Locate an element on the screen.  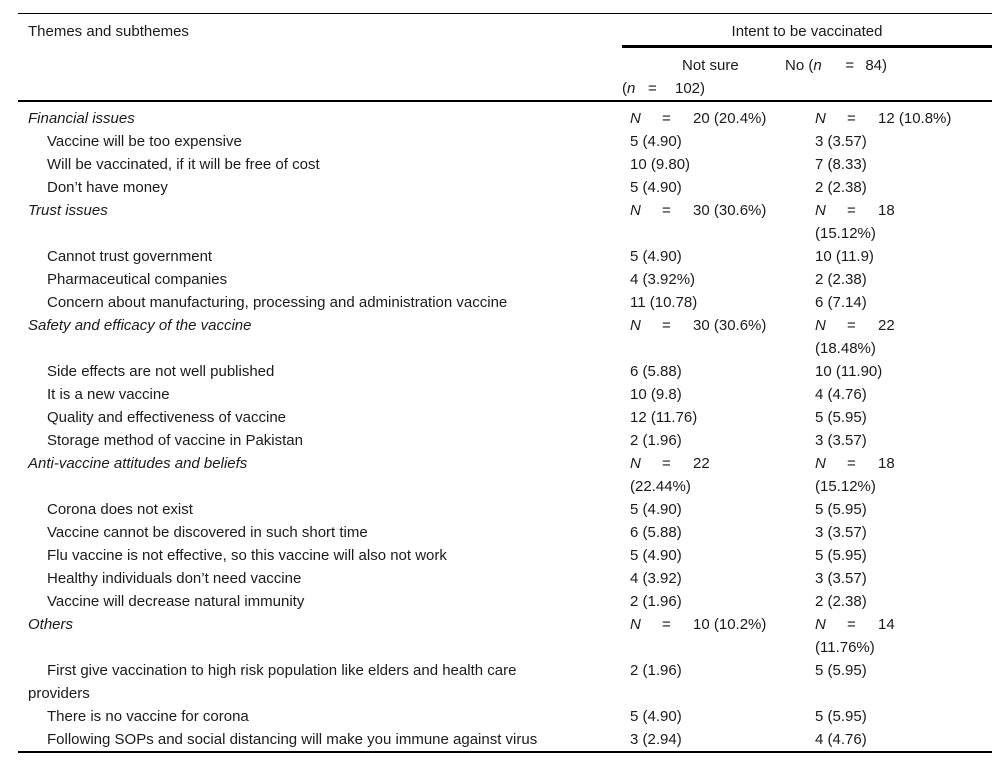
no-column-header: No (n = 84) is located at coordinates (836, 65).